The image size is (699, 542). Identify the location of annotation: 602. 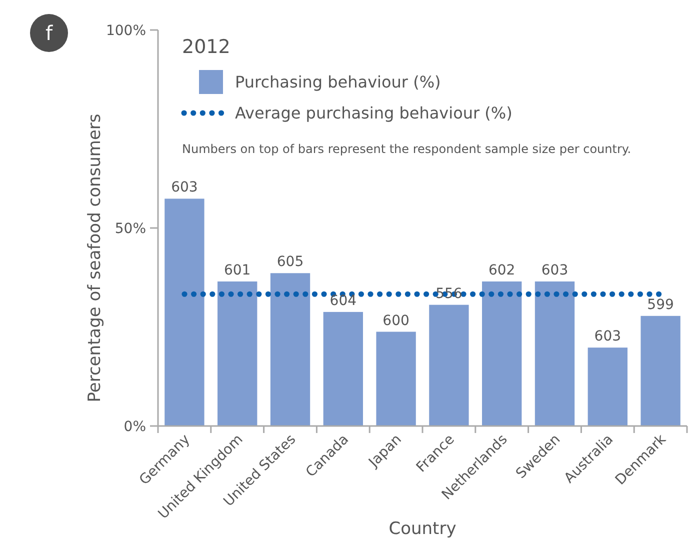
(502, 270).